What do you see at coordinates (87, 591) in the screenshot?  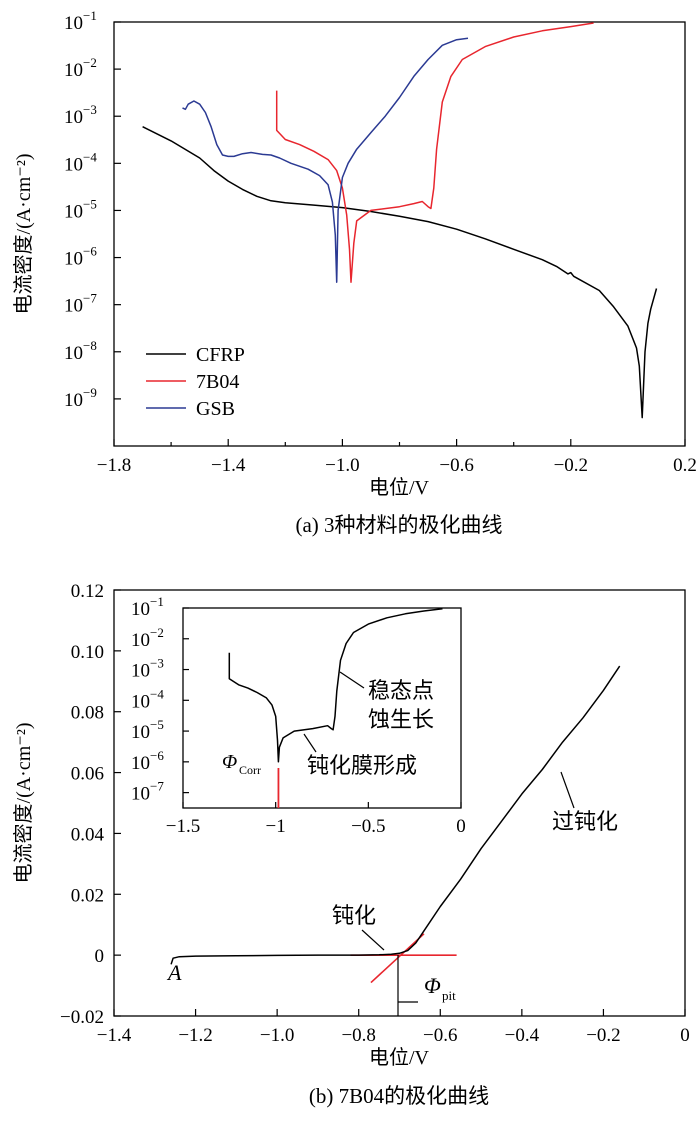 I see `panel-b-y-tick-label: 0.12` at bounding box center [87, 591].